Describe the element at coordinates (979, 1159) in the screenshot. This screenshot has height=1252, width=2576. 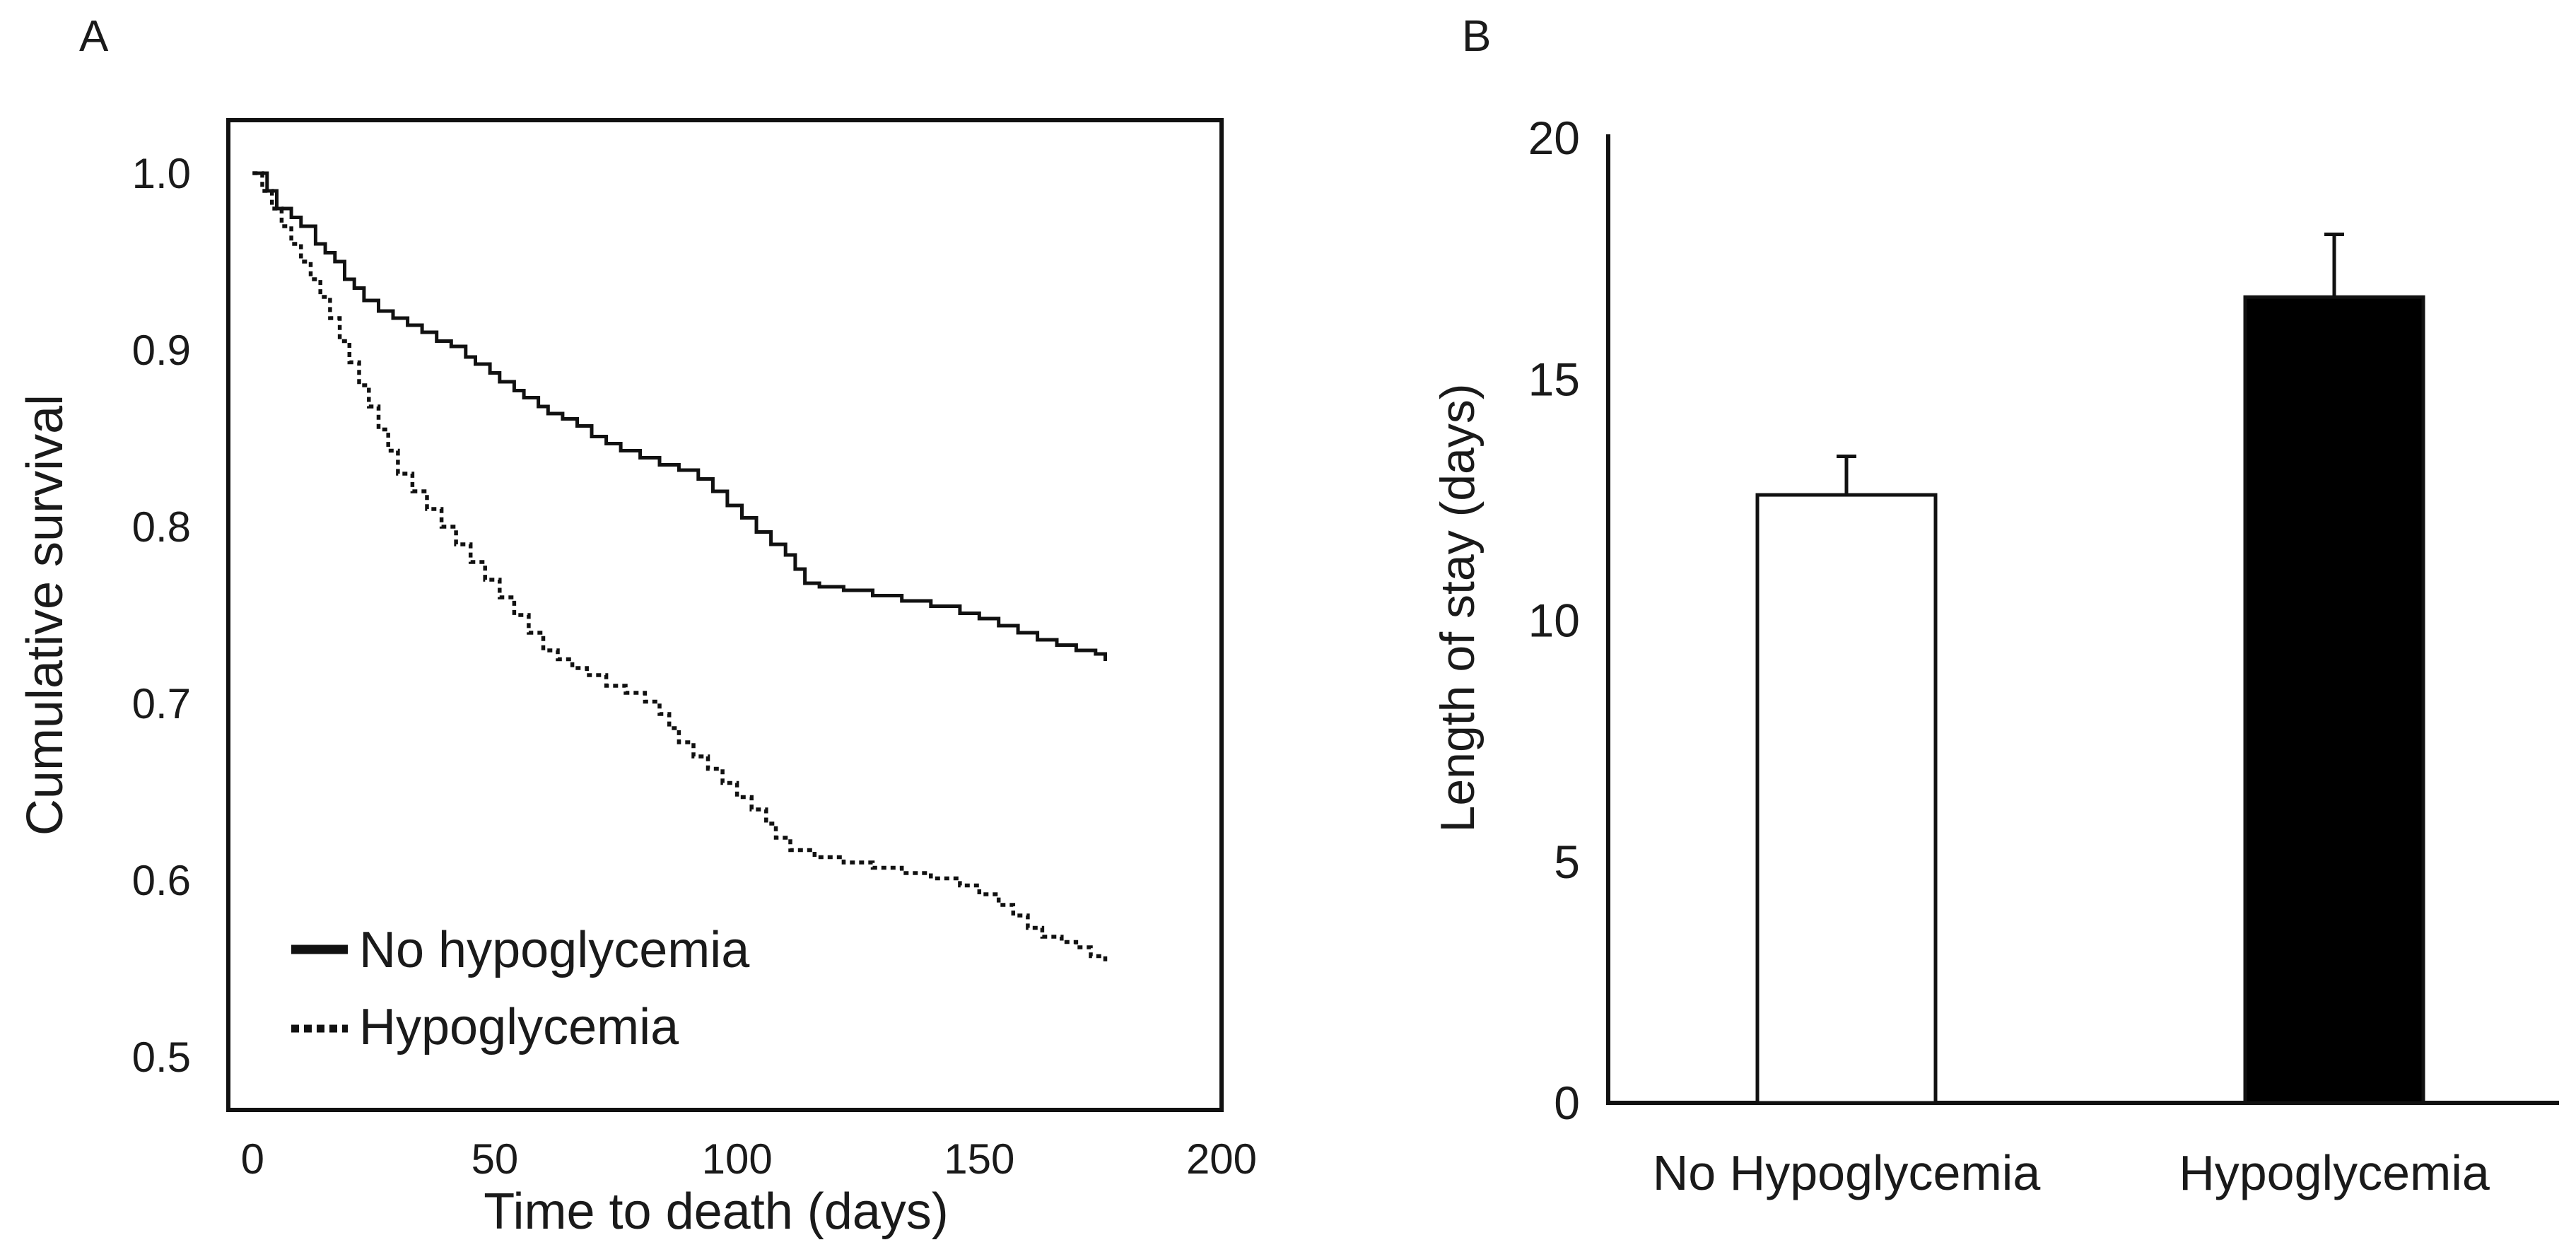
I see `x-tick-label: 150` at that location.